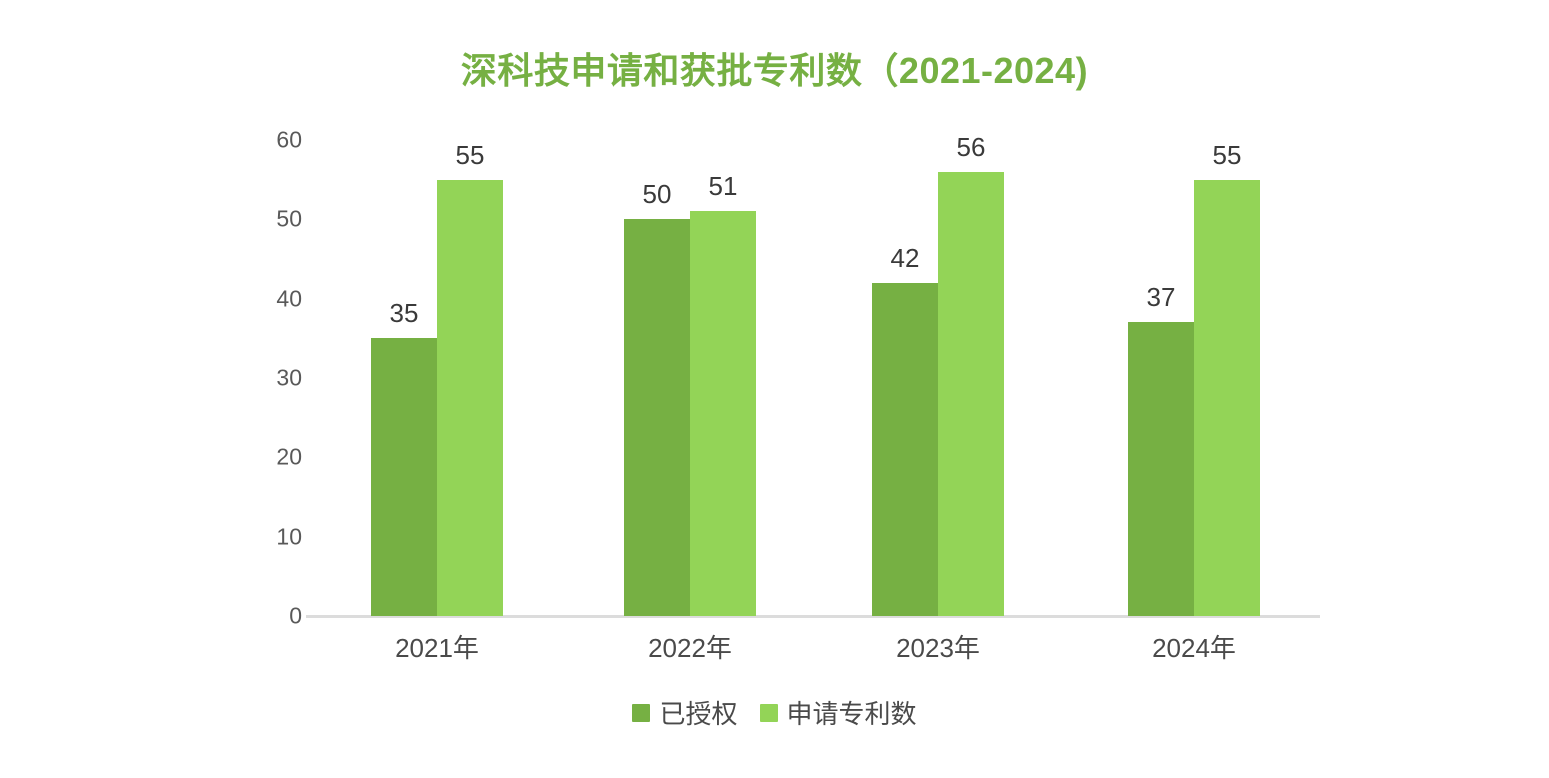 This screenshot has width=1549, height=778. Describe the element at coordinates (657, 397) in the screenshot. I see `bar-granted: 50` at that location.